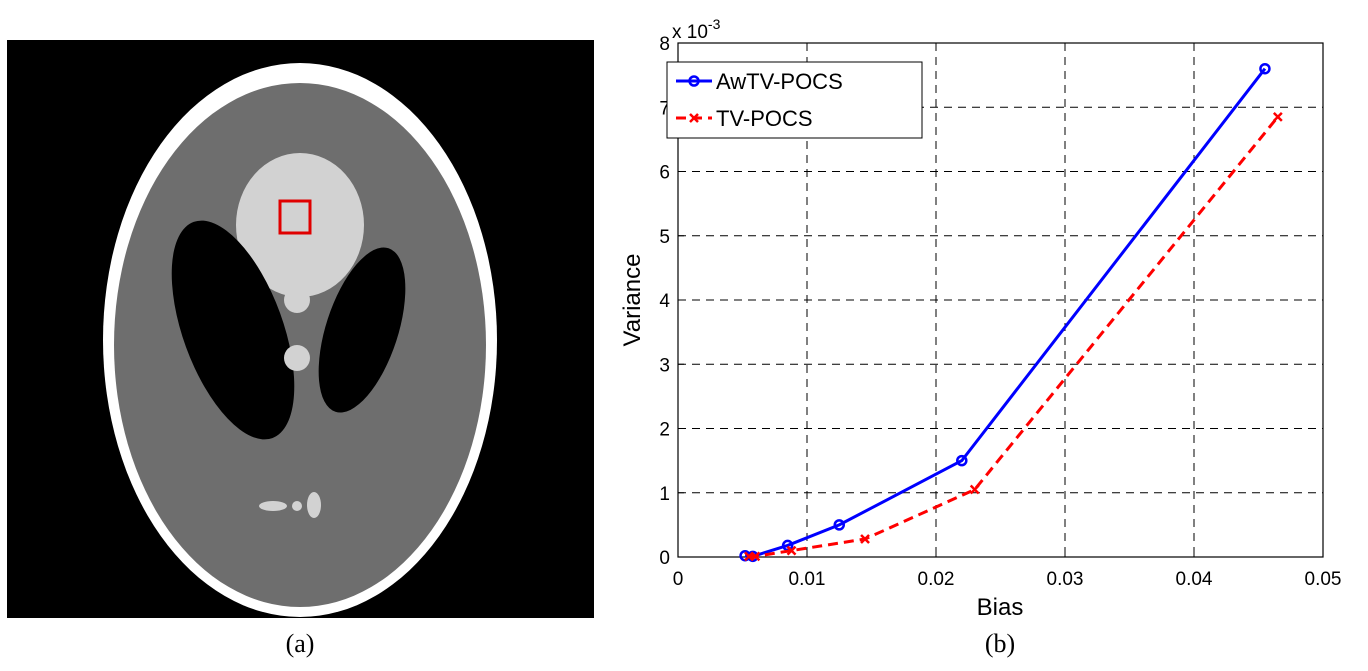 This screenshot has height=671, width=1368. What do you see at coordinates (362, 330) in the screenshot?
I see `right-ventricle` at bounding box center [362, 330].